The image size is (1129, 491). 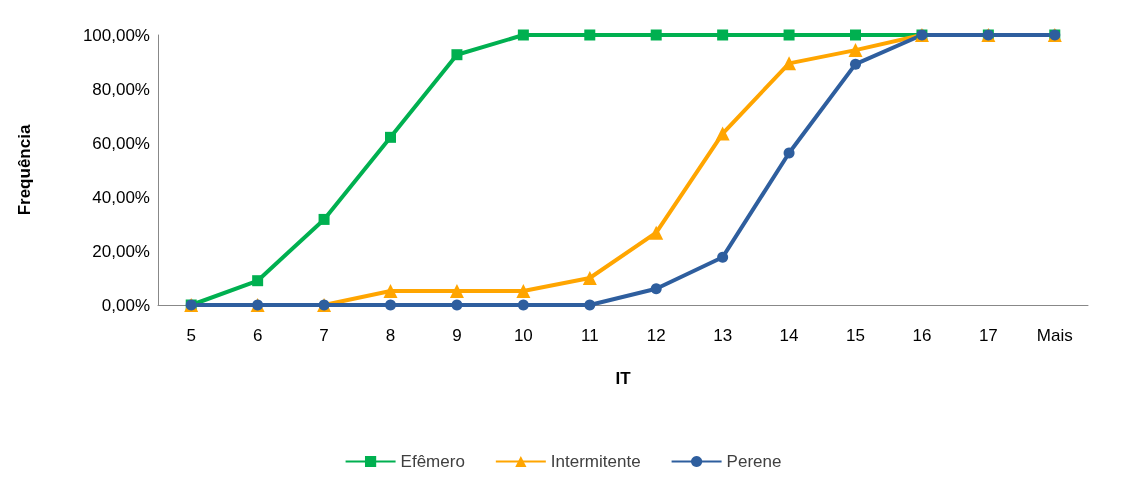 I want to click on x-tick-label: 12, so click(x=656, y=335).